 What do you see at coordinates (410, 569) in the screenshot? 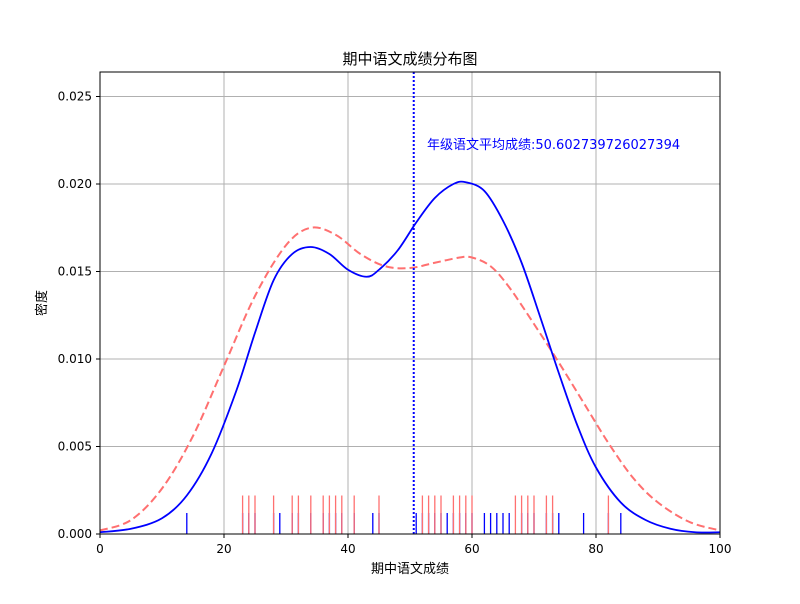
I see `x-axis-label: 期中语文成绩` at bounding box center [410, 569].